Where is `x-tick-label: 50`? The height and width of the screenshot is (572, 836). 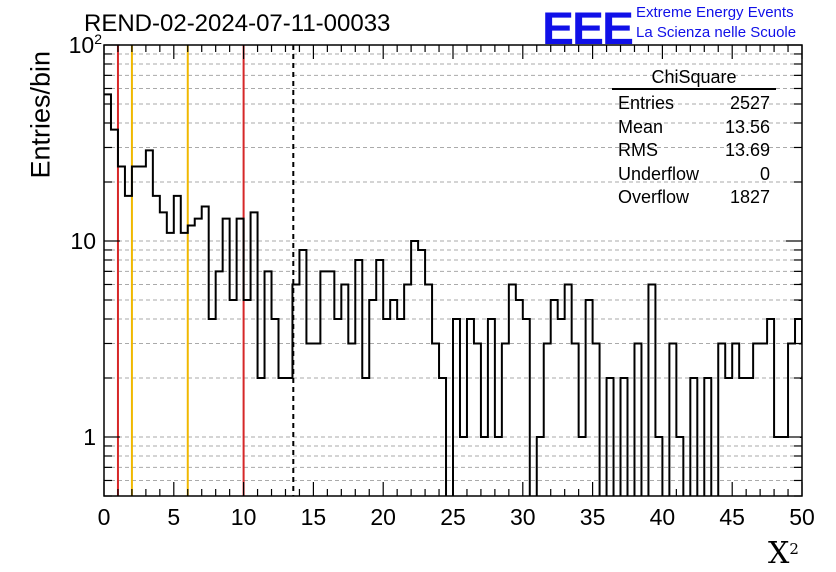 x-tick-label: 50 is located at coordinates (802, 517).